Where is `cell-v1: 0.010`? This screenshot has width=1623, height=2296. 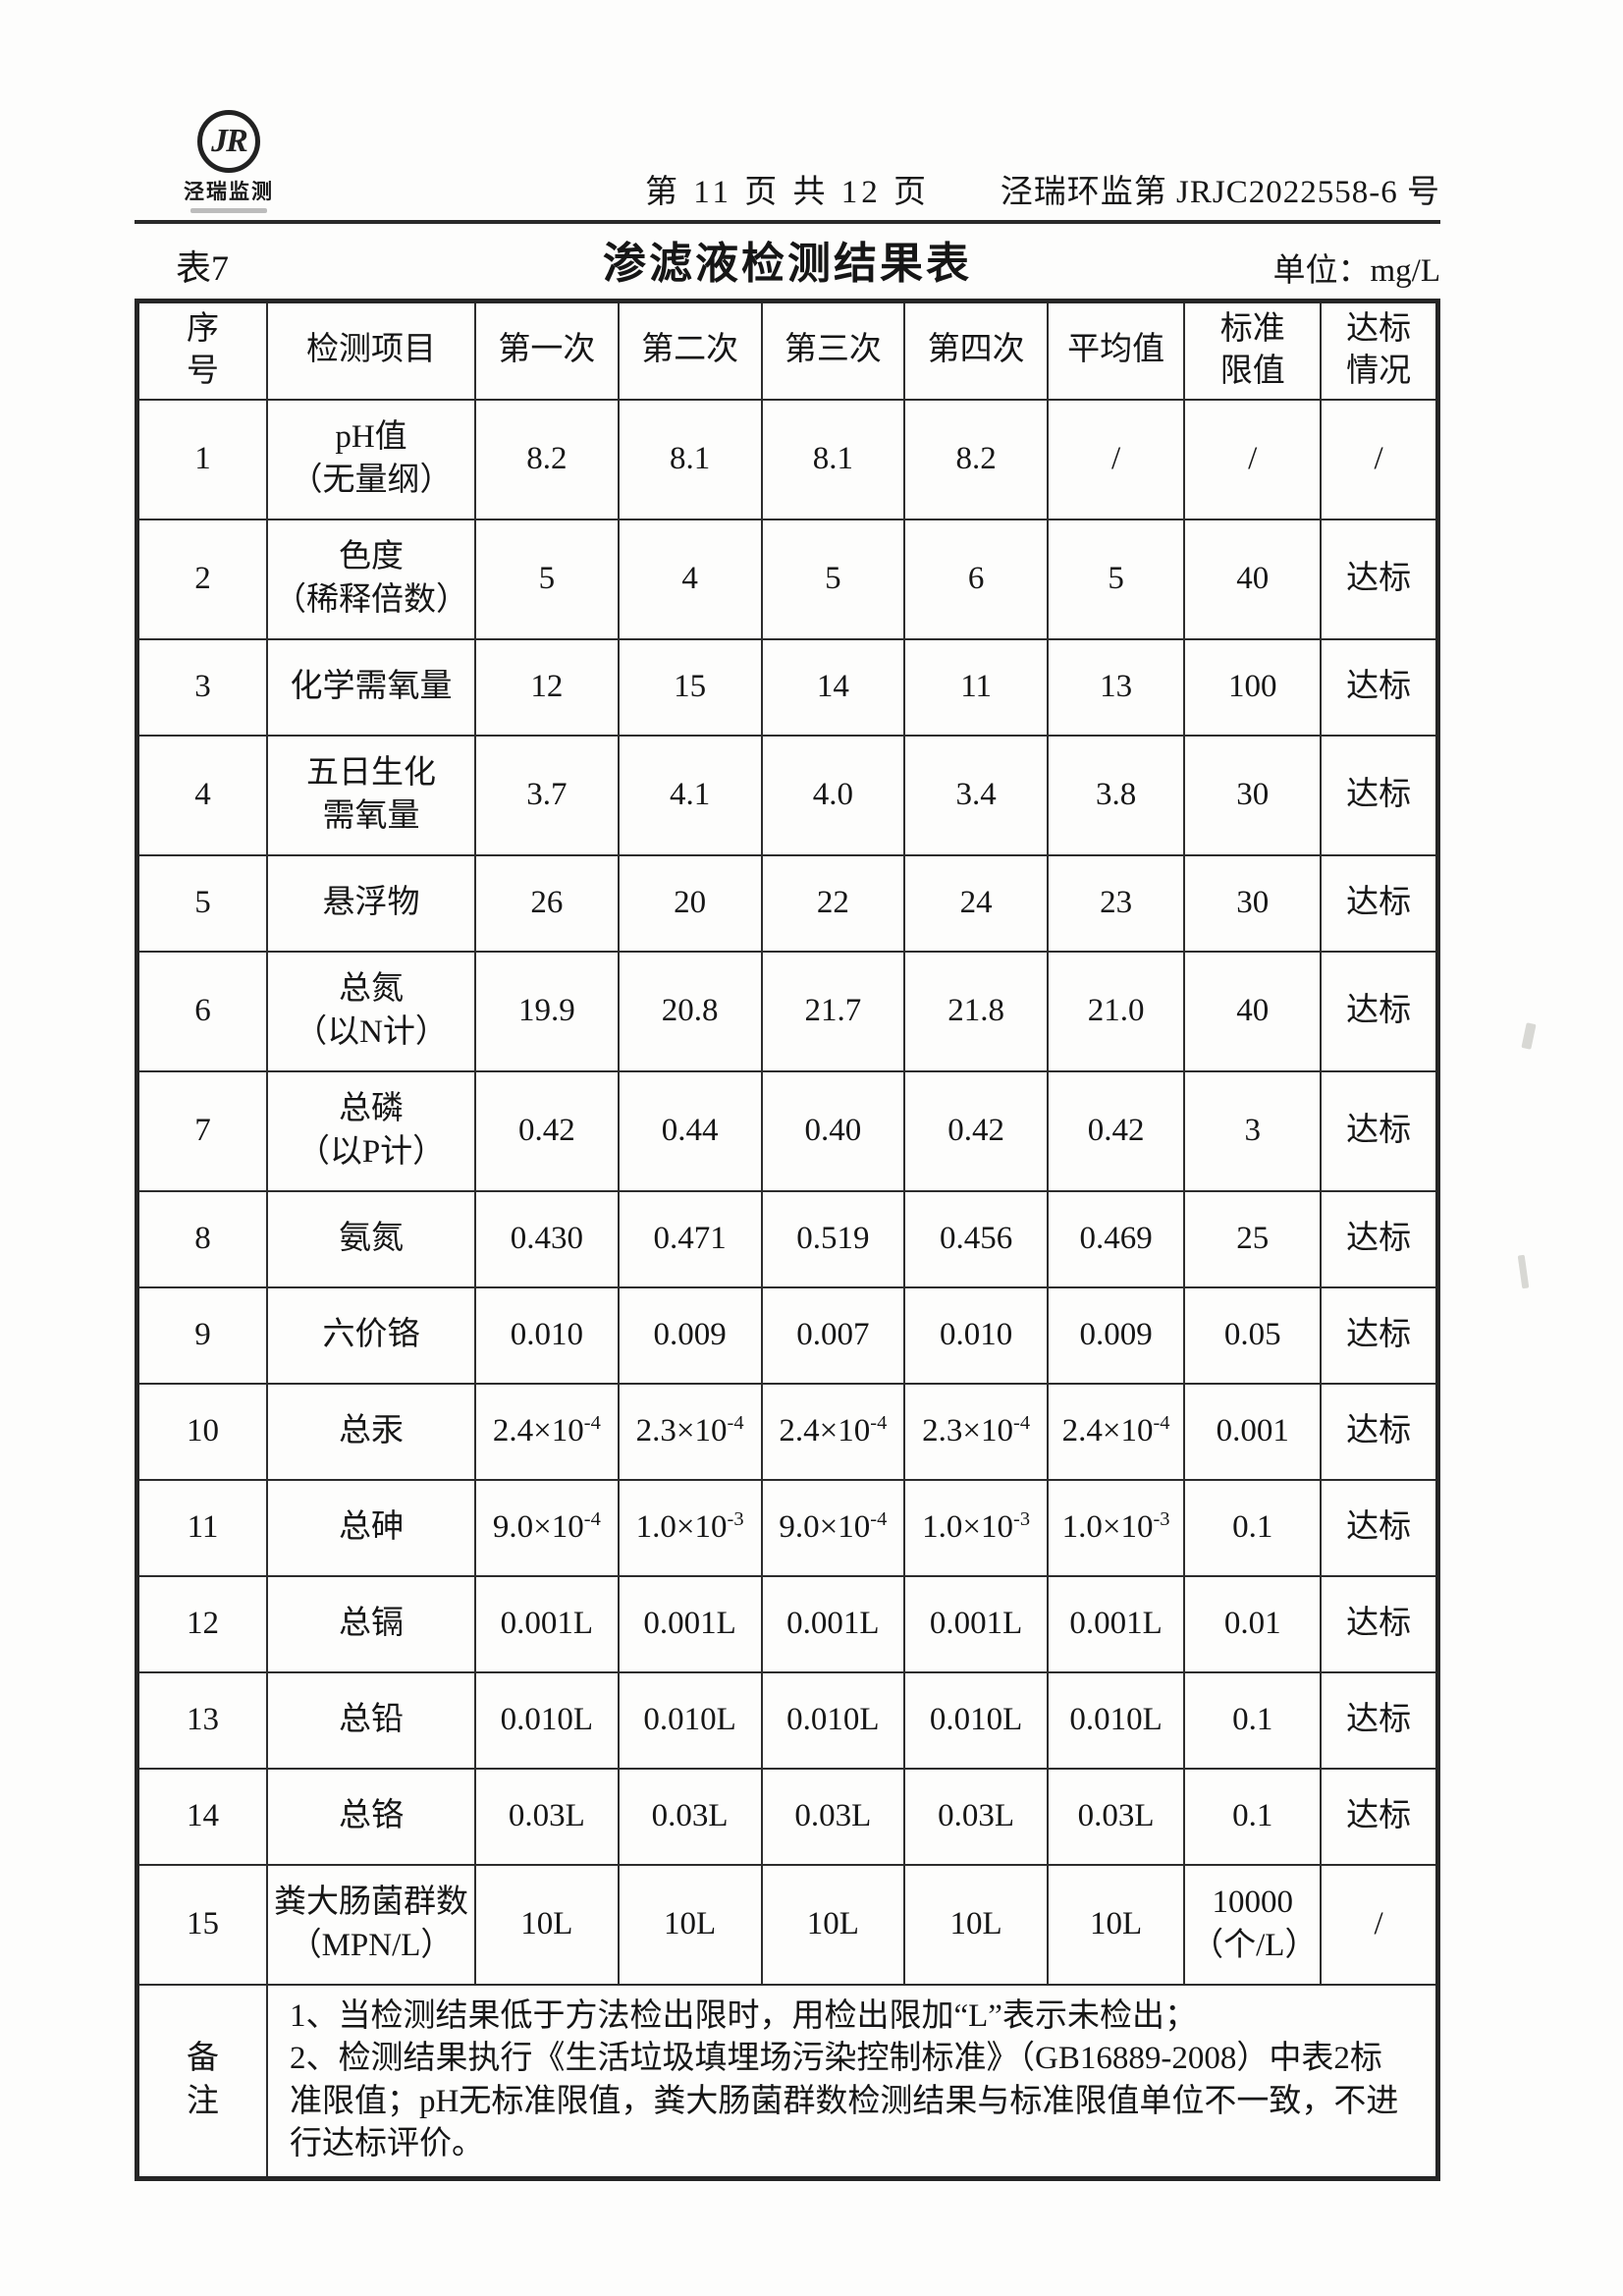 cell-v1: 0.010 is located at coordinates (547, 1335).